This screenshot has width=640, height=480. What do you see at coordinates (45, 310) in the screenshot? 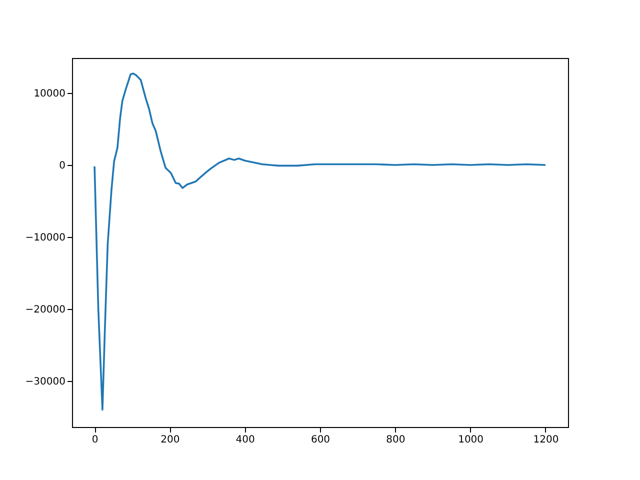
I see `y-tick-label: −20000` at bounding box center [45, 310].